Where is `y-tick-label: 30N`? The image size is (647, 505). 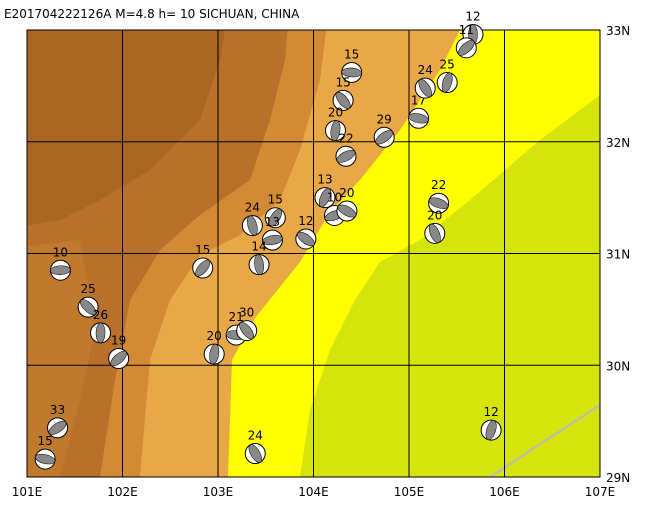 y-tick-label: 30N is located at coordinates (618, 366).